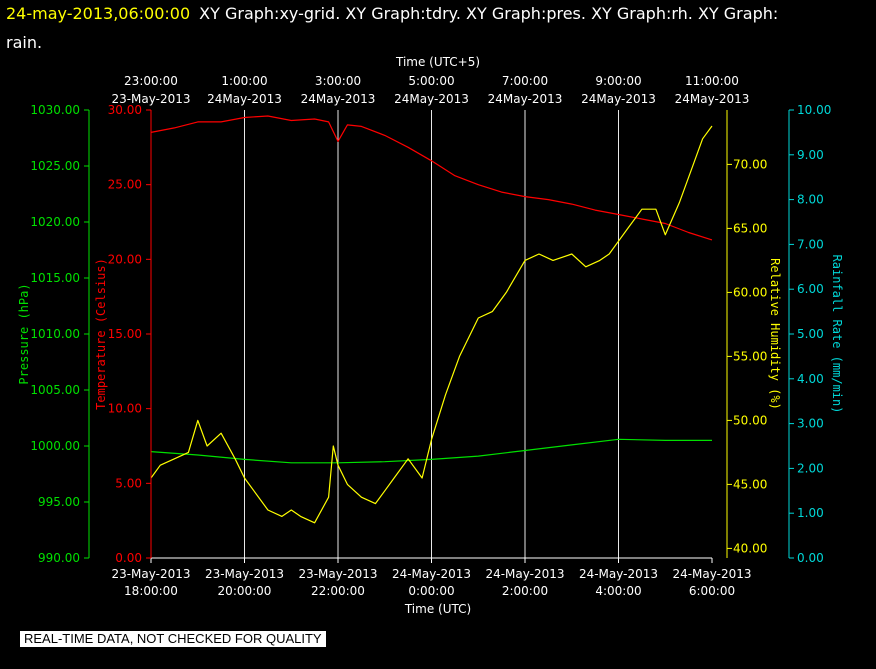 Image resolution: width=876 pixels, height=669 pixels. I want to click on x-bottom-tick-time: 2:00:00, so click(525, 591).